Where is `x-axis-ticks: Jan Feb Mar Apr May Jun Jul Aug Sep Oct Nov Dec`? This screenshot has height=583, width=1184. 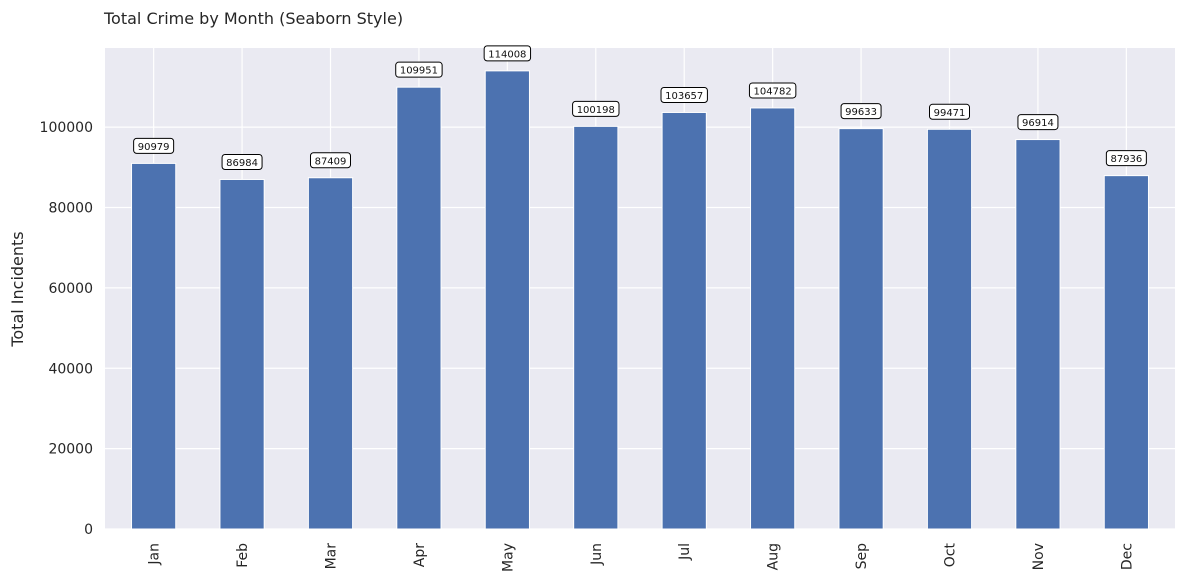
x-axis-ticks: Jan Feb Mar Apr May Jun Jul Aug Sep Oct Nov Dec is located at coordinates (641, 557).